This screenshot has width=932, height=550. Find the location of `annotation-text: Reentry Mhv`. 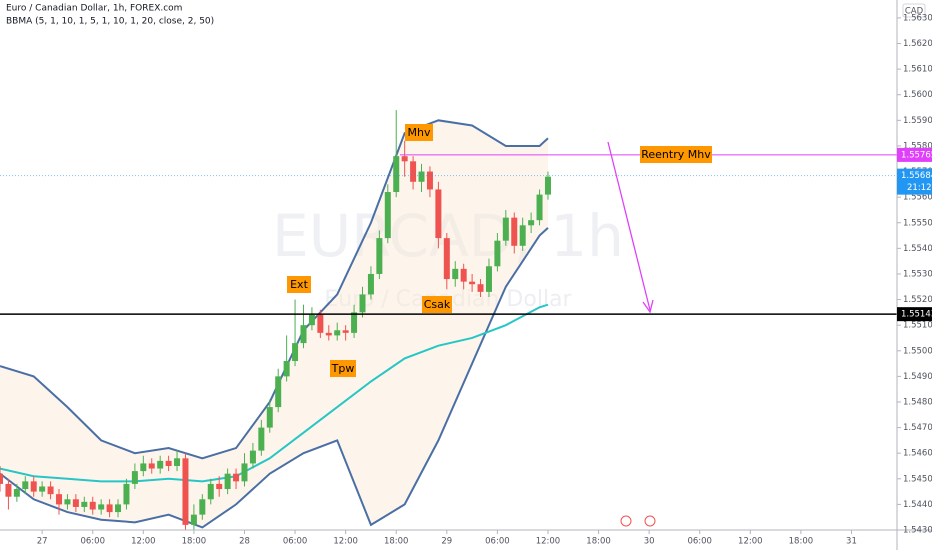

annotation-text: Reentry Mhv is located at coordinates (676, 154).